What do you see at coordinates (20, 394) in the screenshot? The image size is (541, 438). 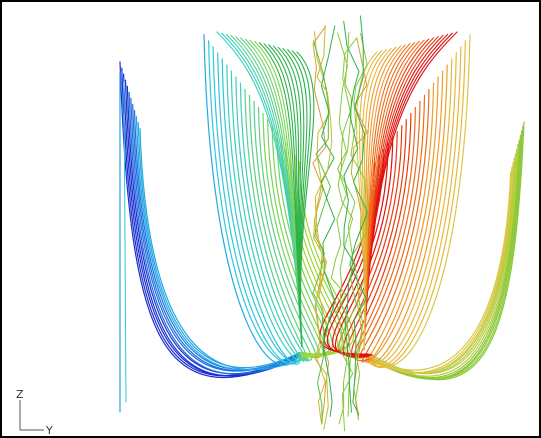 I see `z-axis-label: Z` at bounding box center [20, 394].